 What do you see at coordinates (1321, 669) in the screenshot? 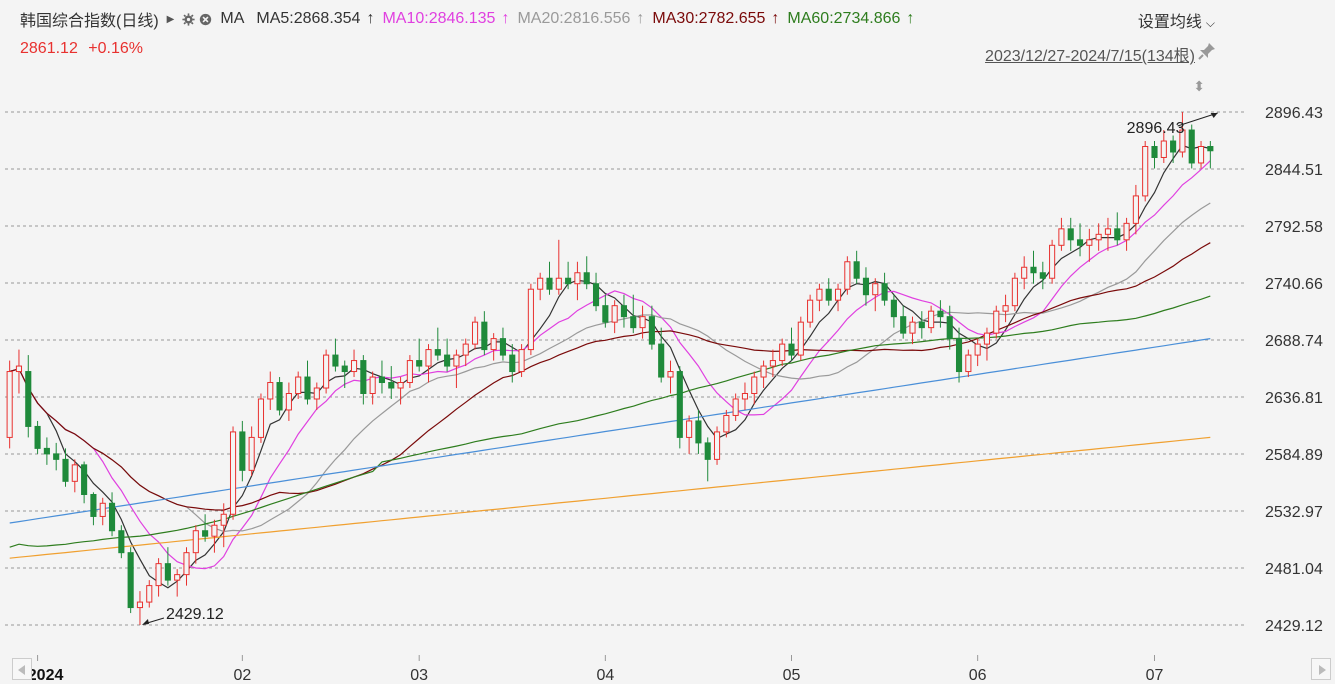
I see `scroll-right-button` at bounding box center [1321, 669].